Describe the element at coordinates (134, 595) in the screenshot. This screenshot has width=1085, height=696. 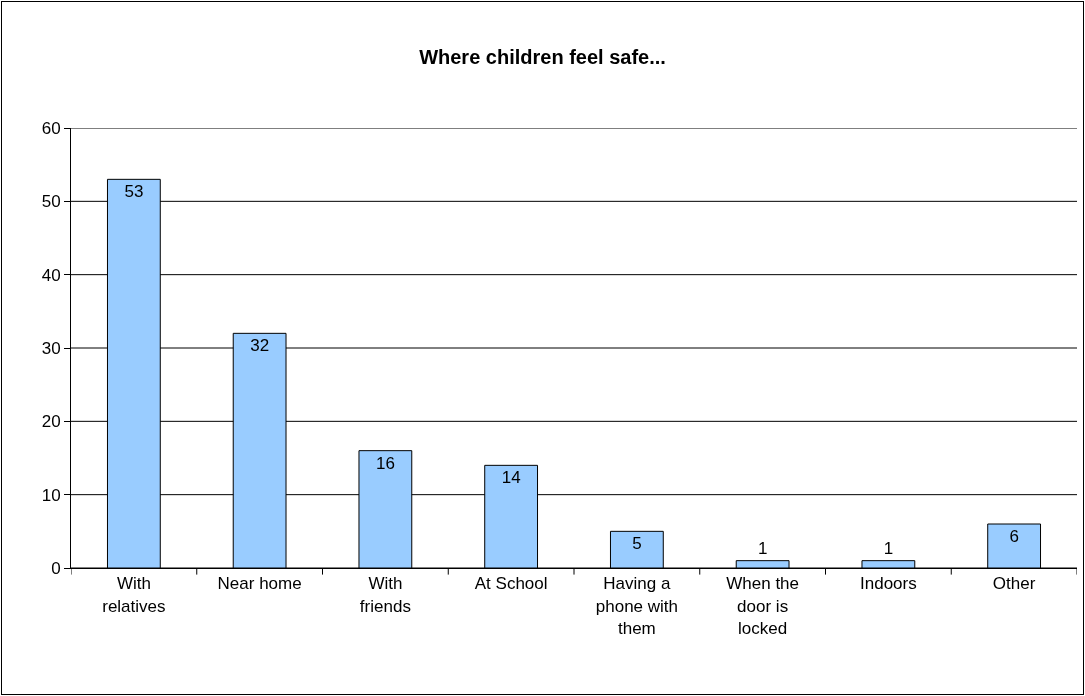
I see `x-tick-label: With relatives` at that location.